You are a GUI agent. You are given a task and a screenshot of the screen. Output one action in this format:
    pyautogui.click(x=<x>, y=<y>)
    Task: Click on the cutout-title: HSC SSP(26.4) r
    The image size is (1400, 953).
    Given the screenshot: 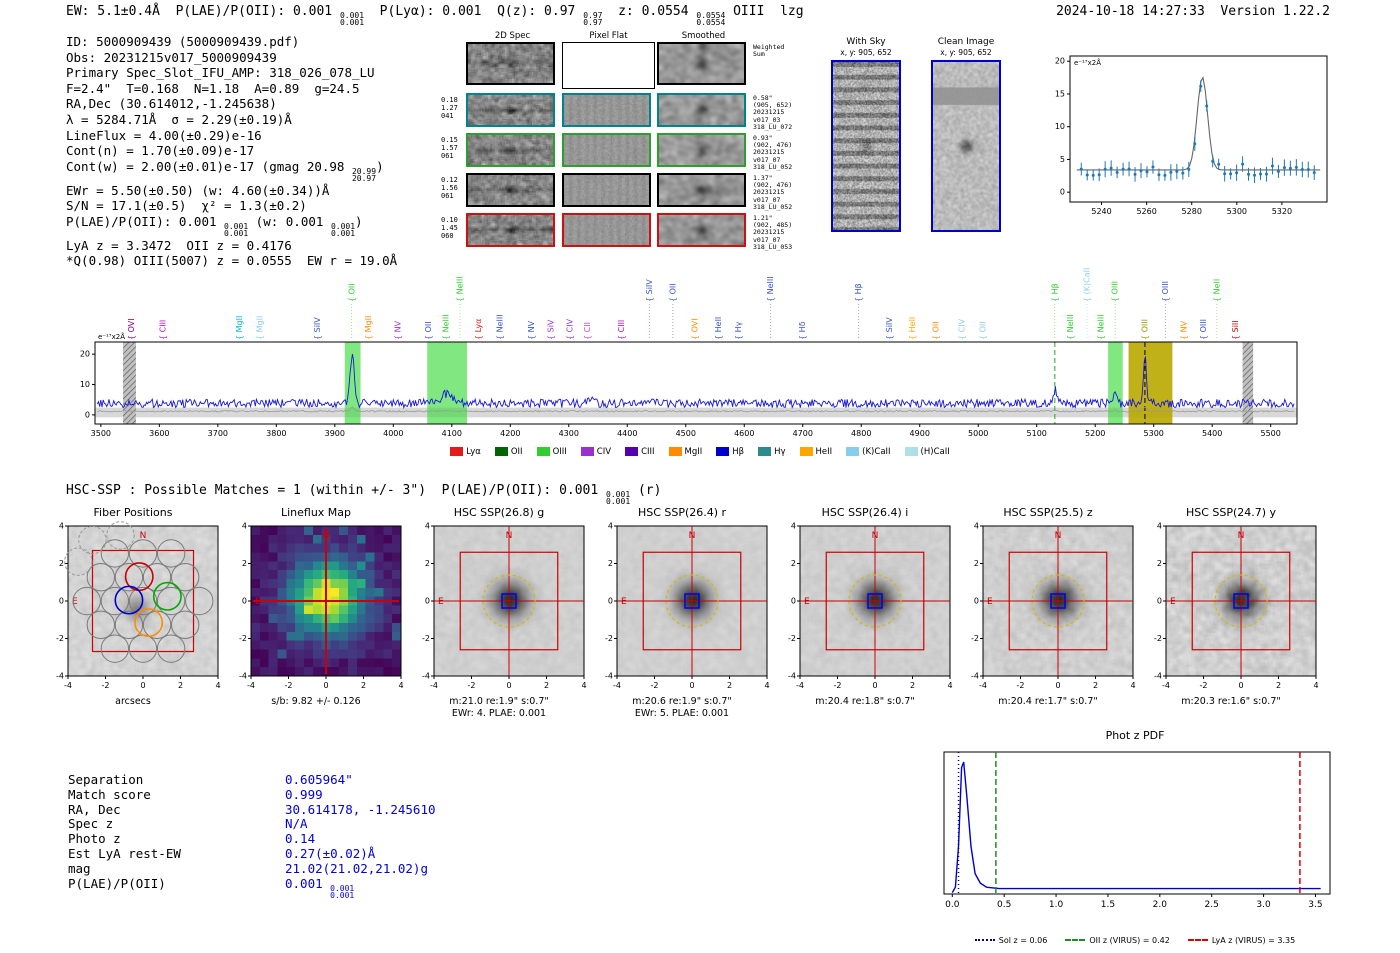 What is the action you would take?
    pyautogui.click(x=682, y=512)
    